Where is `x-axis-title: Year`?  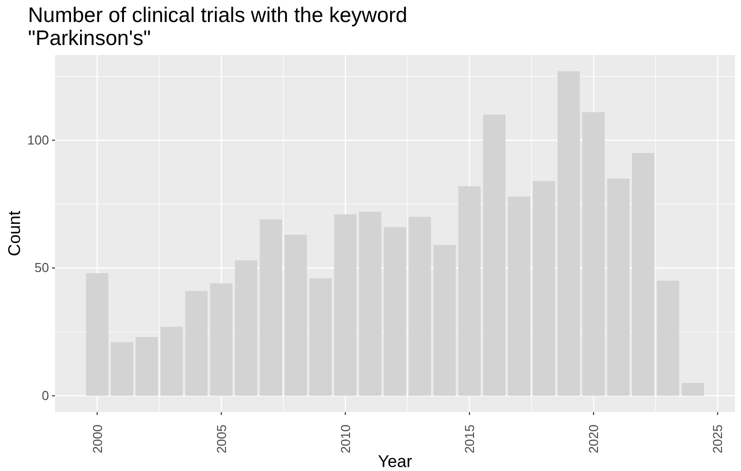
x-axis-title: Year is located at coordinates (395, 461).